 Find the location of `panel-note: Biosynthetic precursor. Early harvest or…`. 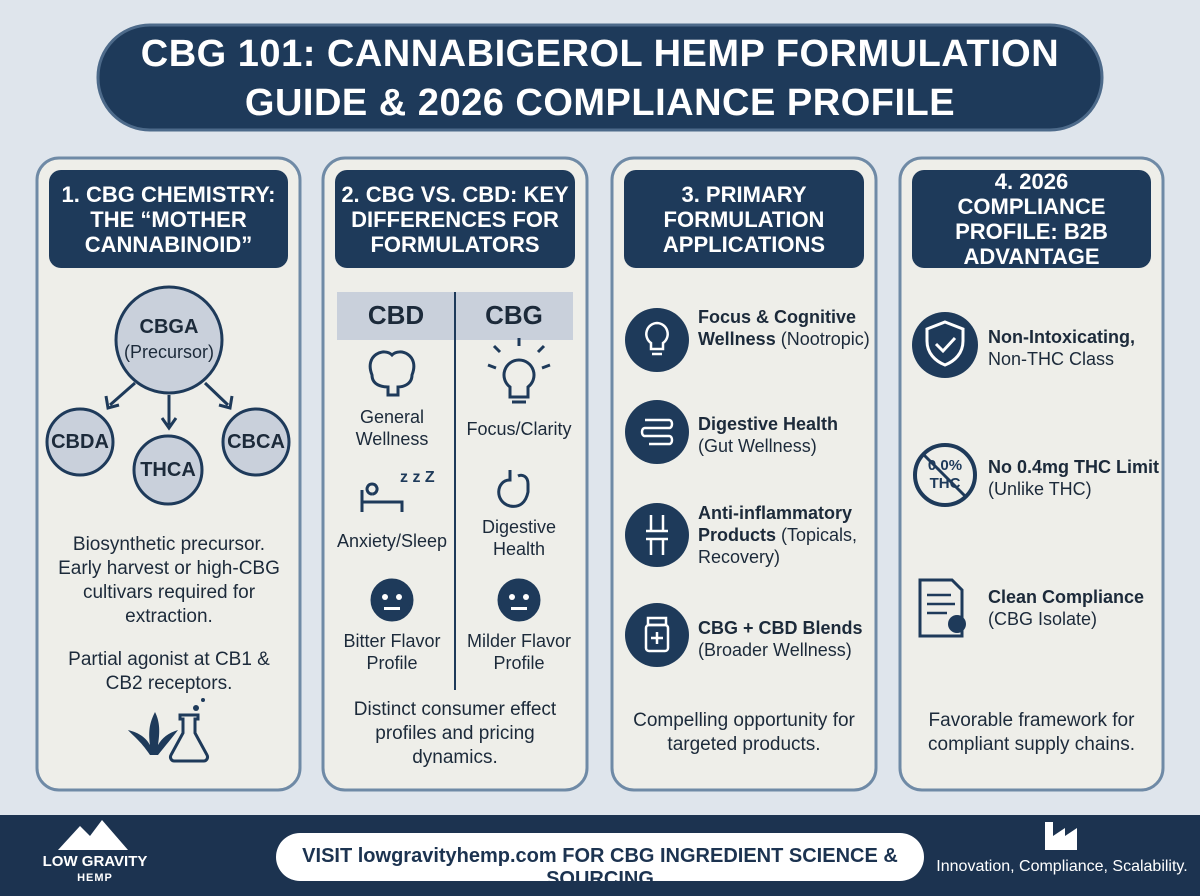

panel-note: Biosynthetic precursor. Early harvest or… is located at coordinates (169, 580).